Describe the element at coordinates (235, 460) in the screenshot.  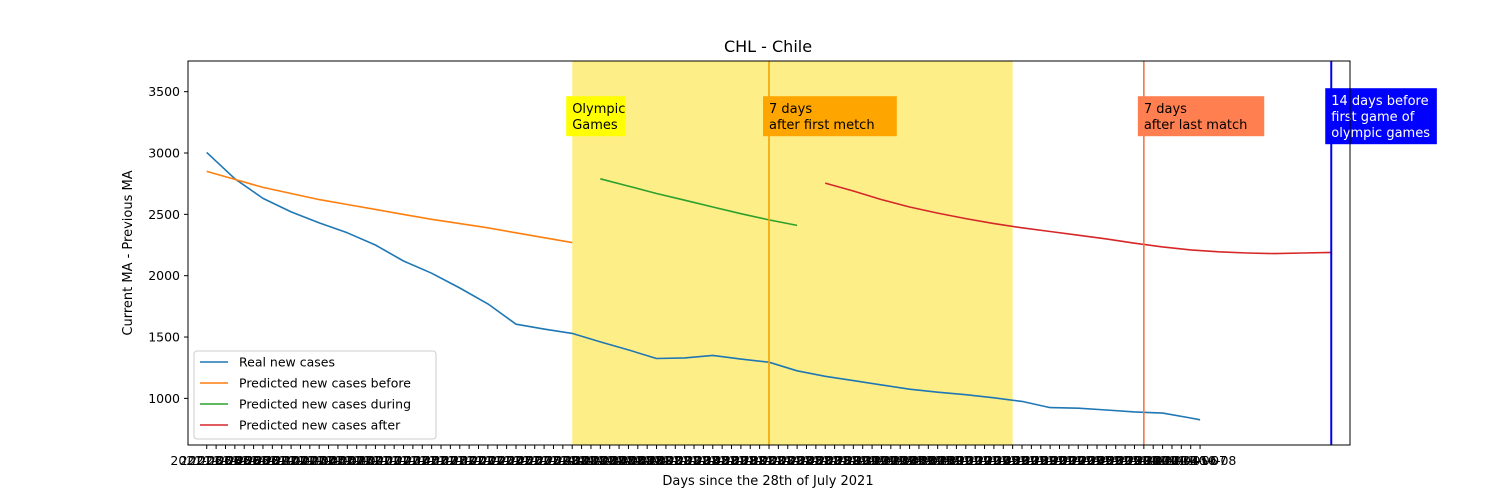
I see `x-tick-label: 2021-06-27` at that location.